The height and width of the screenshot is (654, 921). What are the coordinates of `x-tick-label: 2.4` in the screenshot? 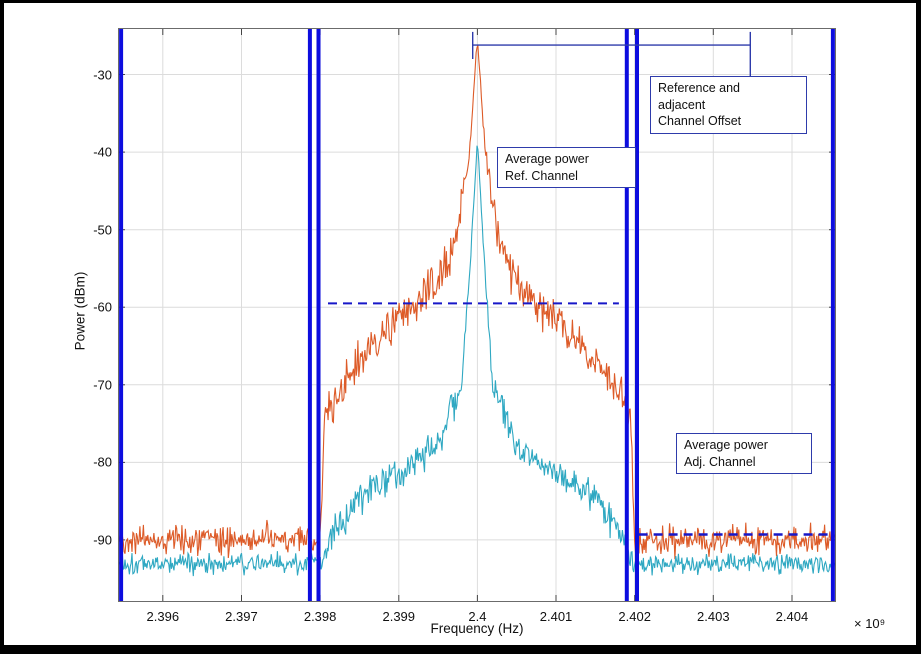 It's located at (477, 616).